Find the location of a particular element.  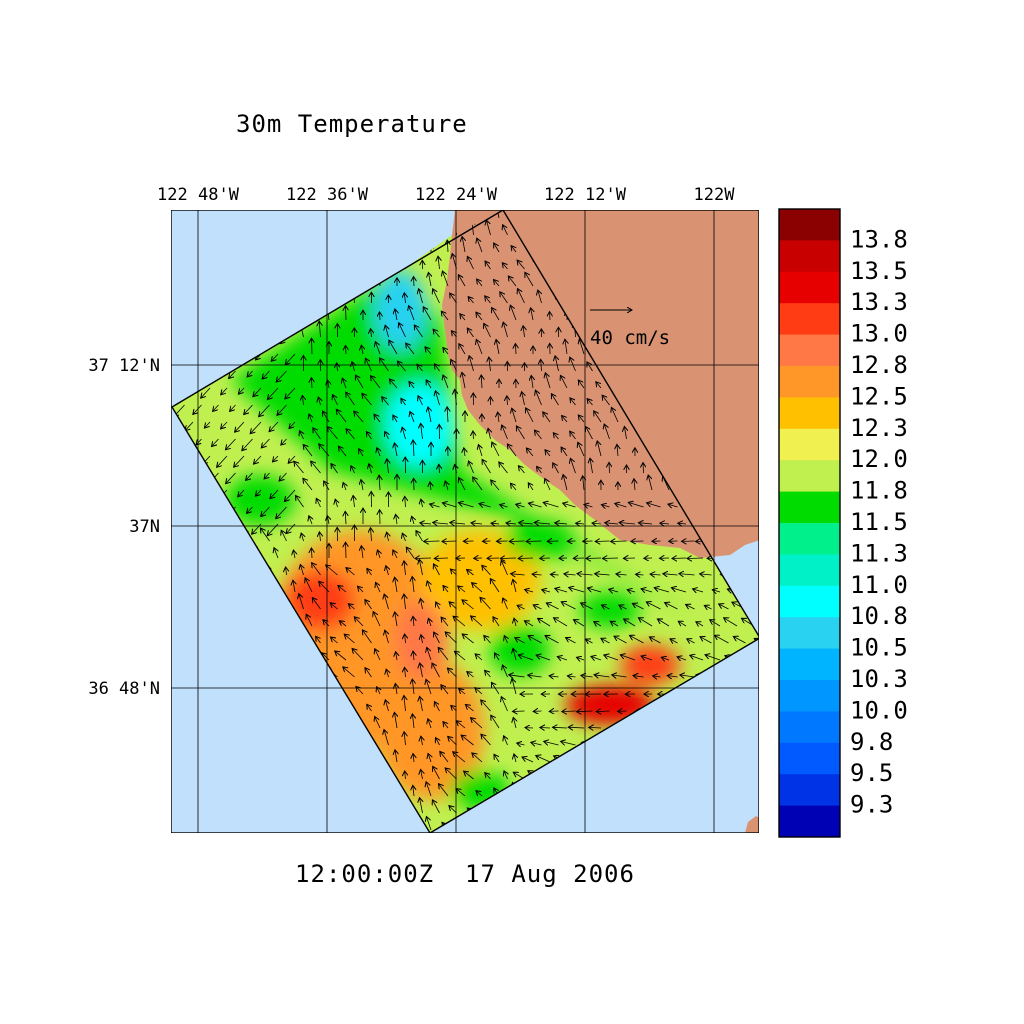

colorbar-label: 13.0 is located at coordinates (879, 334).